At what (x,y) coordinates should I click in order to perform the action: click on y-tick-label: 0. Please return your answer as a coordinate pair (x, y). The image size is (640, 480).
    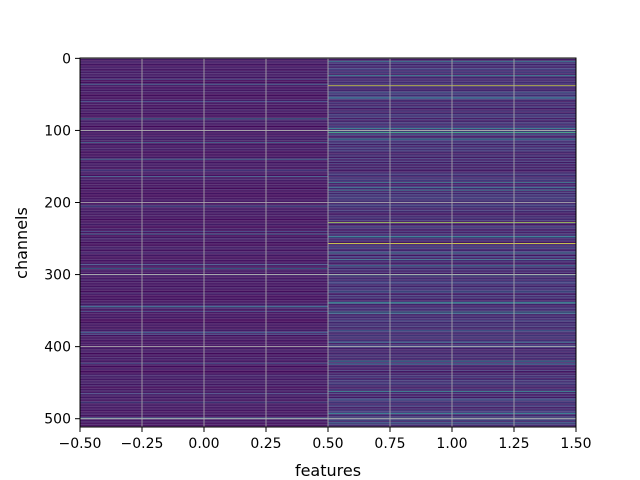
    Looking at the image, I should click on (66, 59).